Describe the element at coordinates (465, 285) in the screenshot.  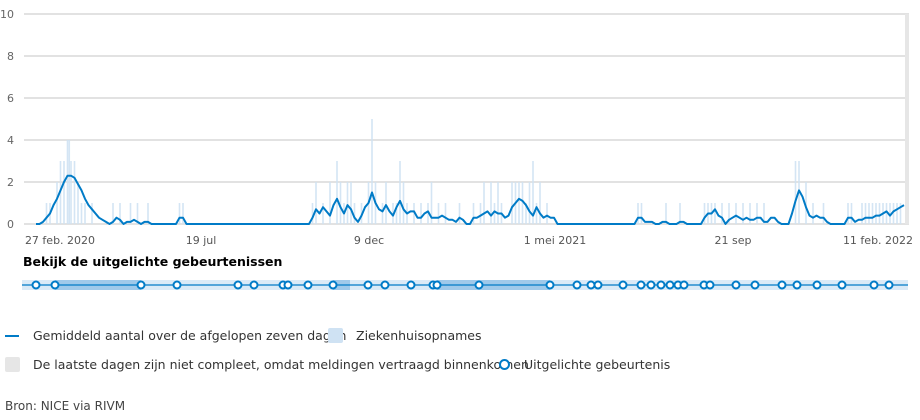
I see `events-timeline` at that location.